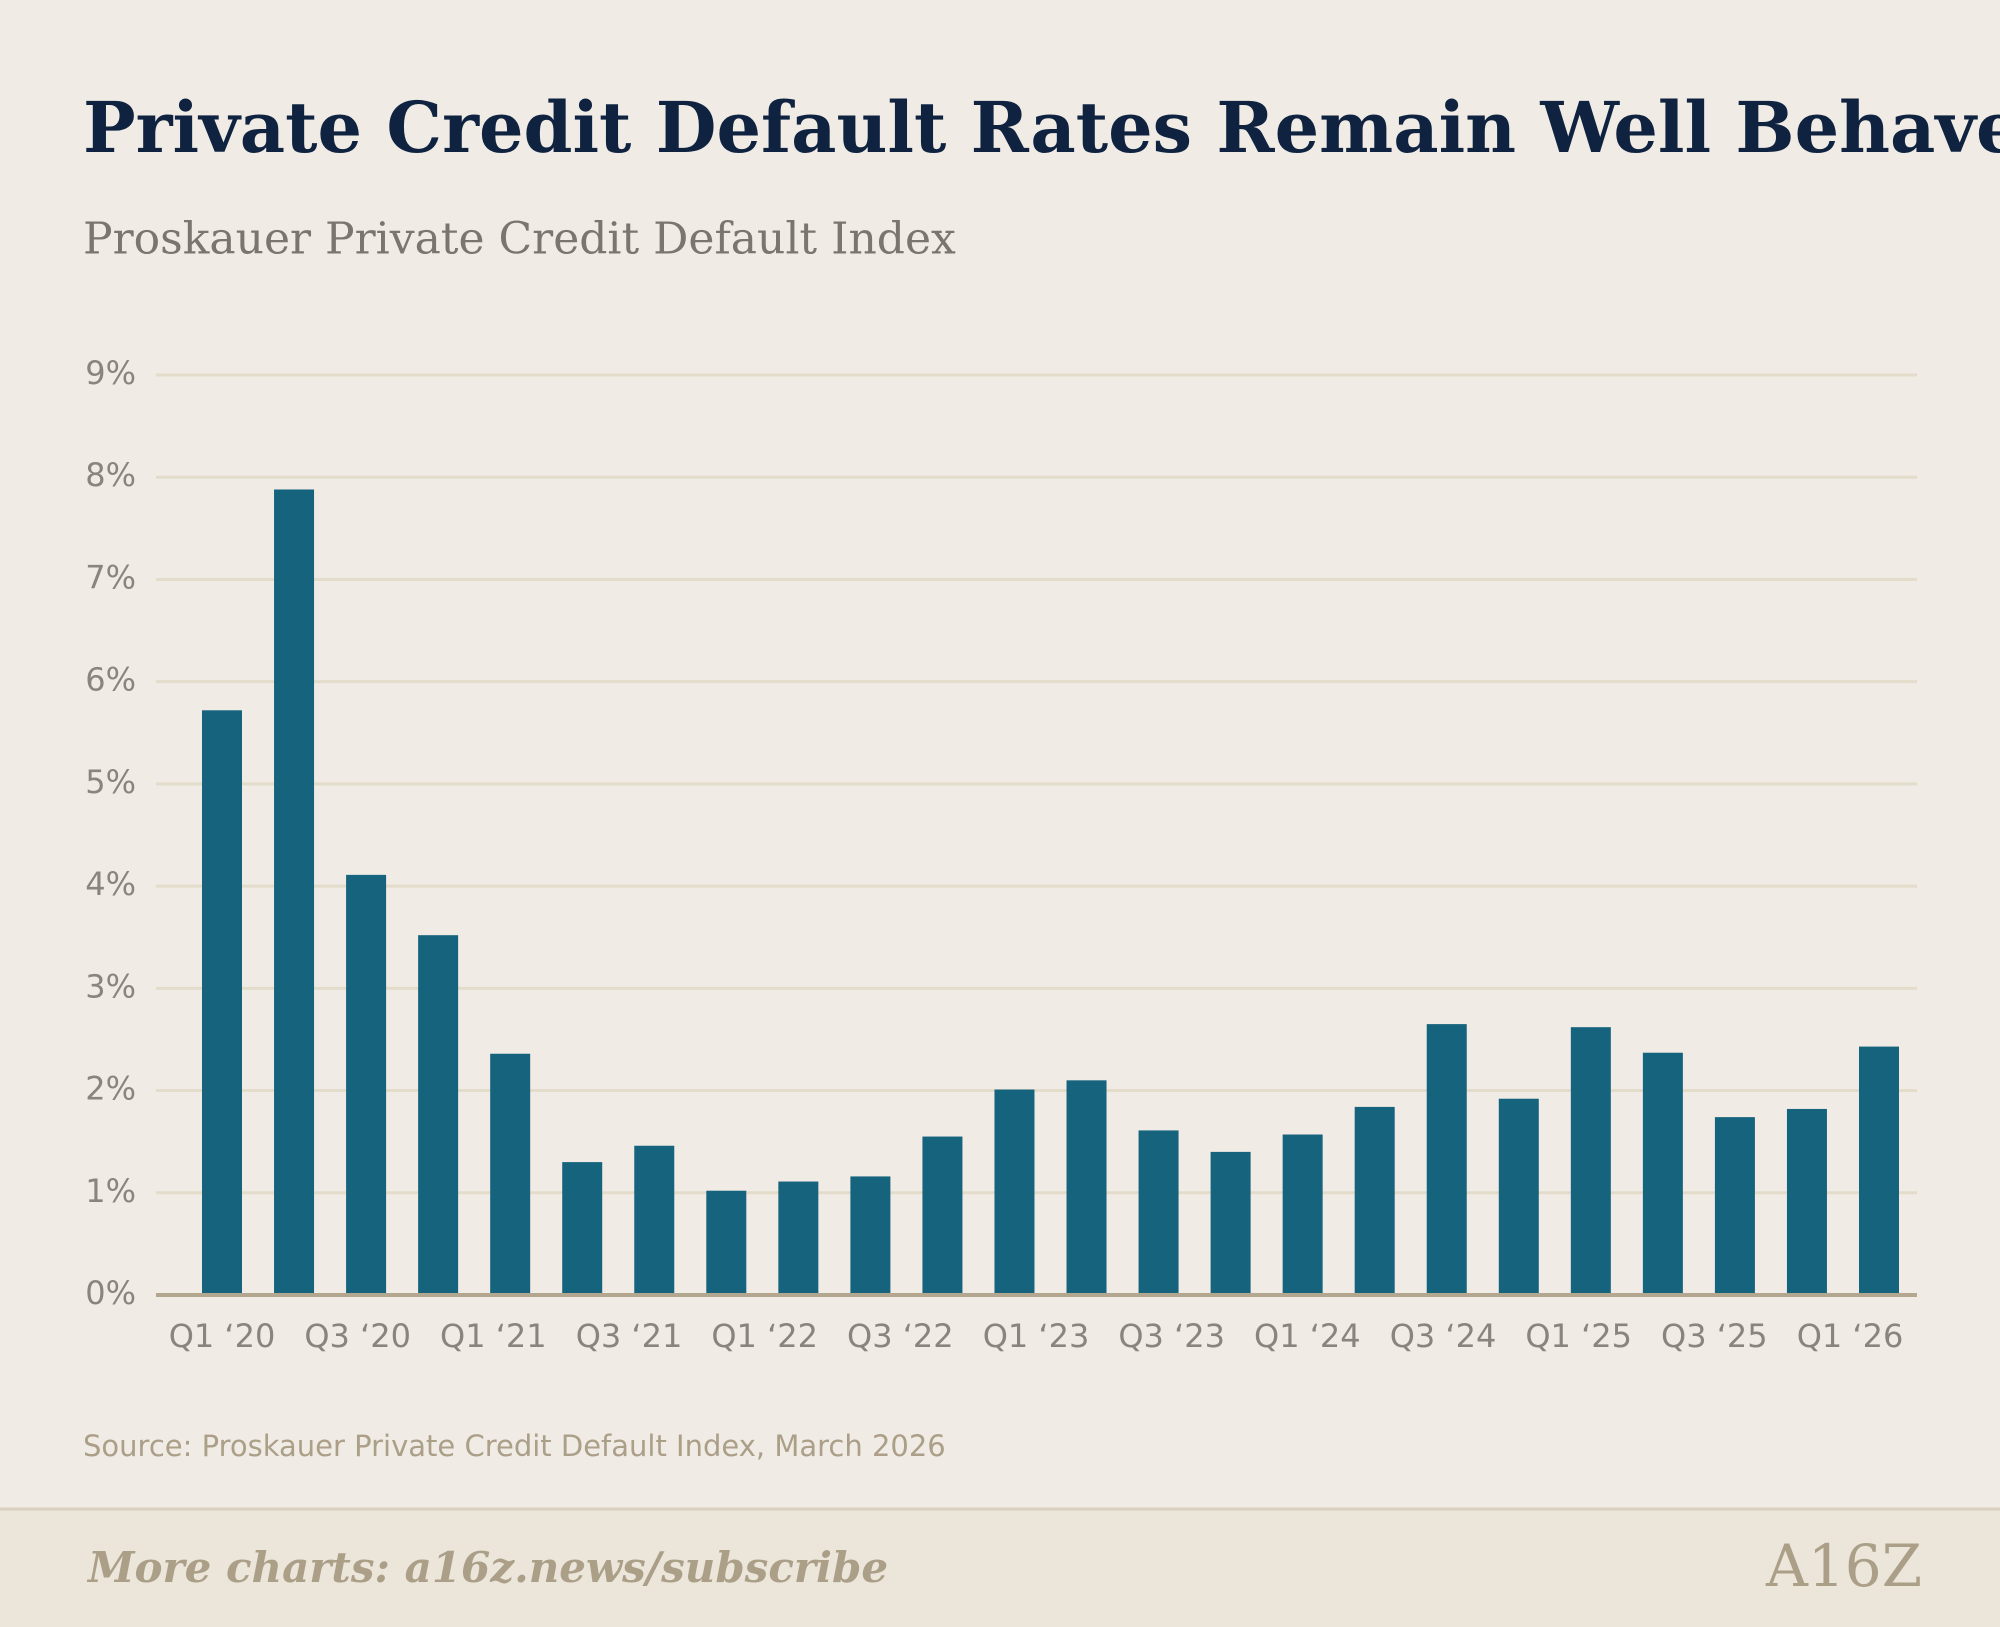 This screenshot has height=1627, width=2000. What do you see at coordinates (110, 782) in the screenshot?
I see `y-tick-label: 5%` at bounding box center [110, 782].